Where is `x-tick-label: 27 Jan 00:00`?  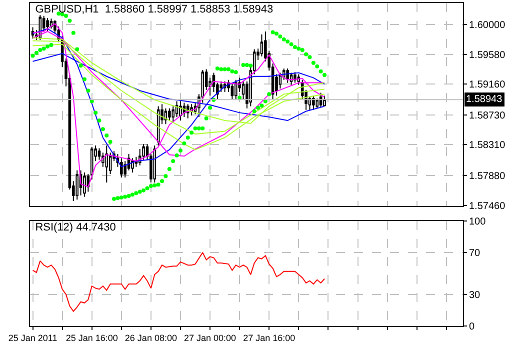
x-tick-label: 27 Jan 00:00 is located at coordinates (210, 337).